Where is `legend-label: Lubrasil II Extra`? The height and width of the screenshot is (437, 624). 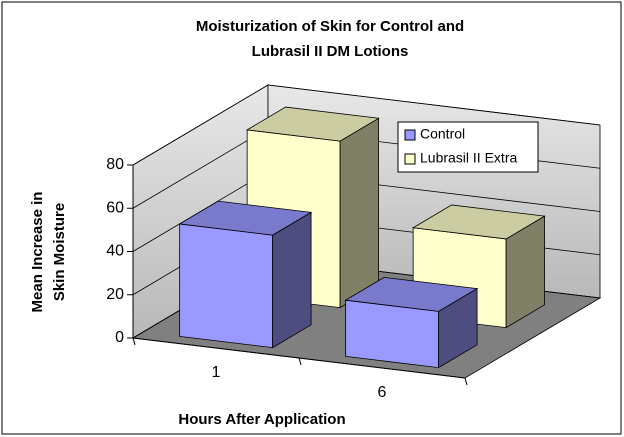 legend-label: Lubrasil II Extra is located at coordinates (468, 158).